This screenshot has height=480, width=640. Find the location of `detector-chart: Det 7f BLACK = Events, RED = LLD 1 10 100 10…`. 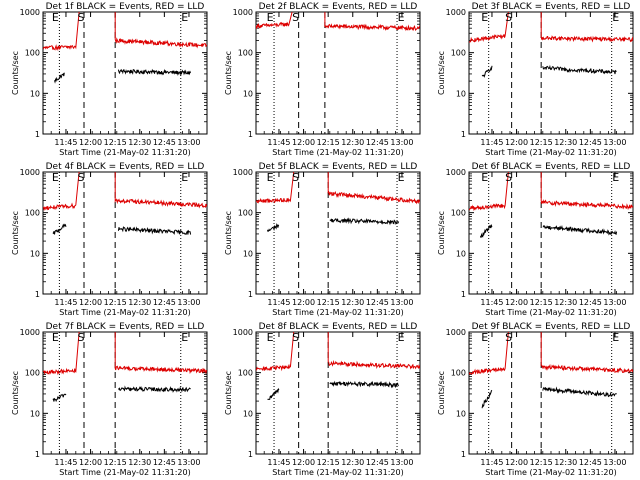

detector-chart: Det 7f BLACK = Events, RED = LLD 1 10 100 10… is located at coordinates (109, 399).